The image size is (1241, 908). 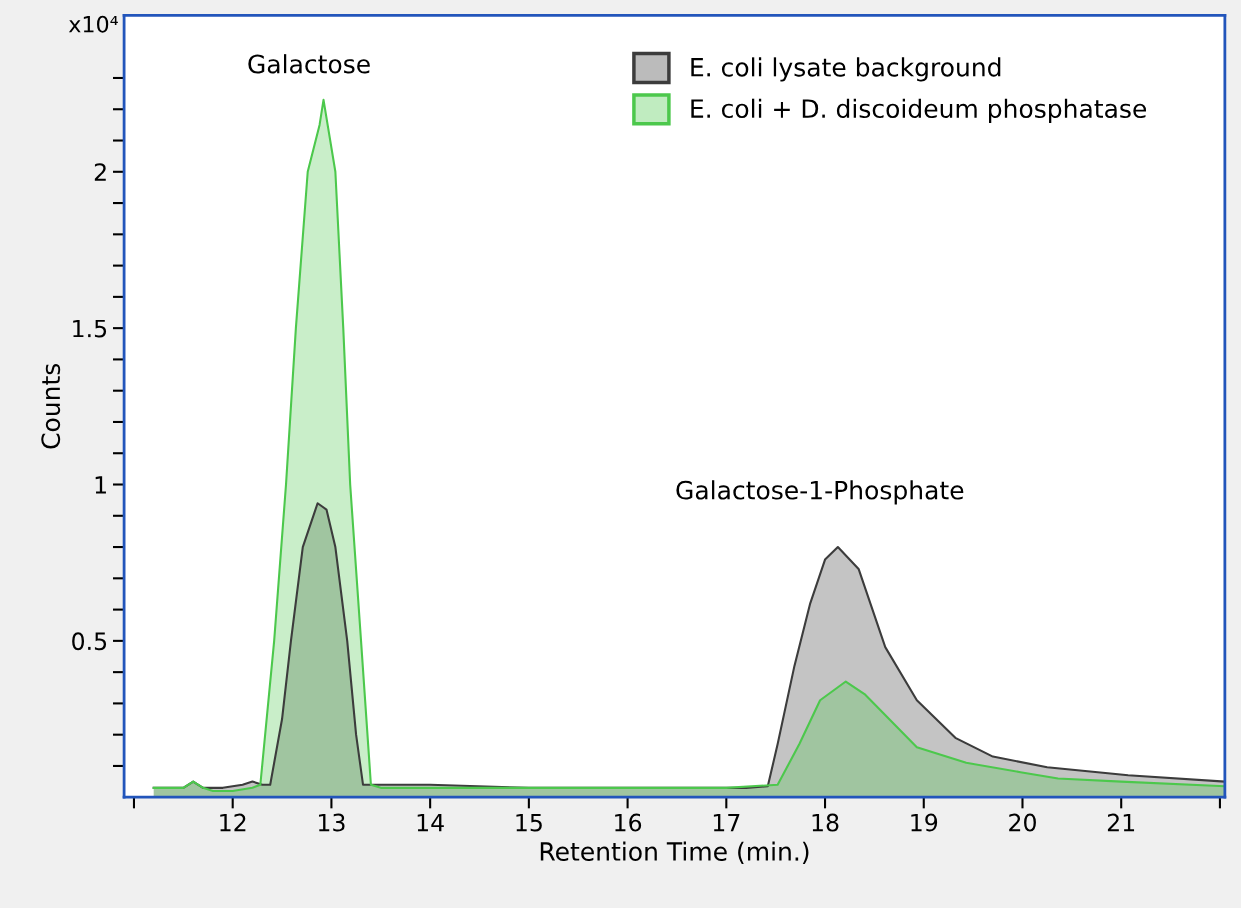 I want to click on x-tick-label: 17, so click(x=726, y=822).